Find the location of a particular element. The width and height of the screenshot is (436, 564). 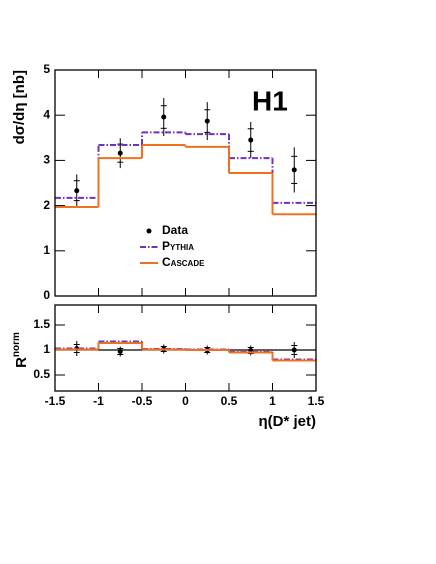

legend-label: Cascade is located at coordinates (183, 262).